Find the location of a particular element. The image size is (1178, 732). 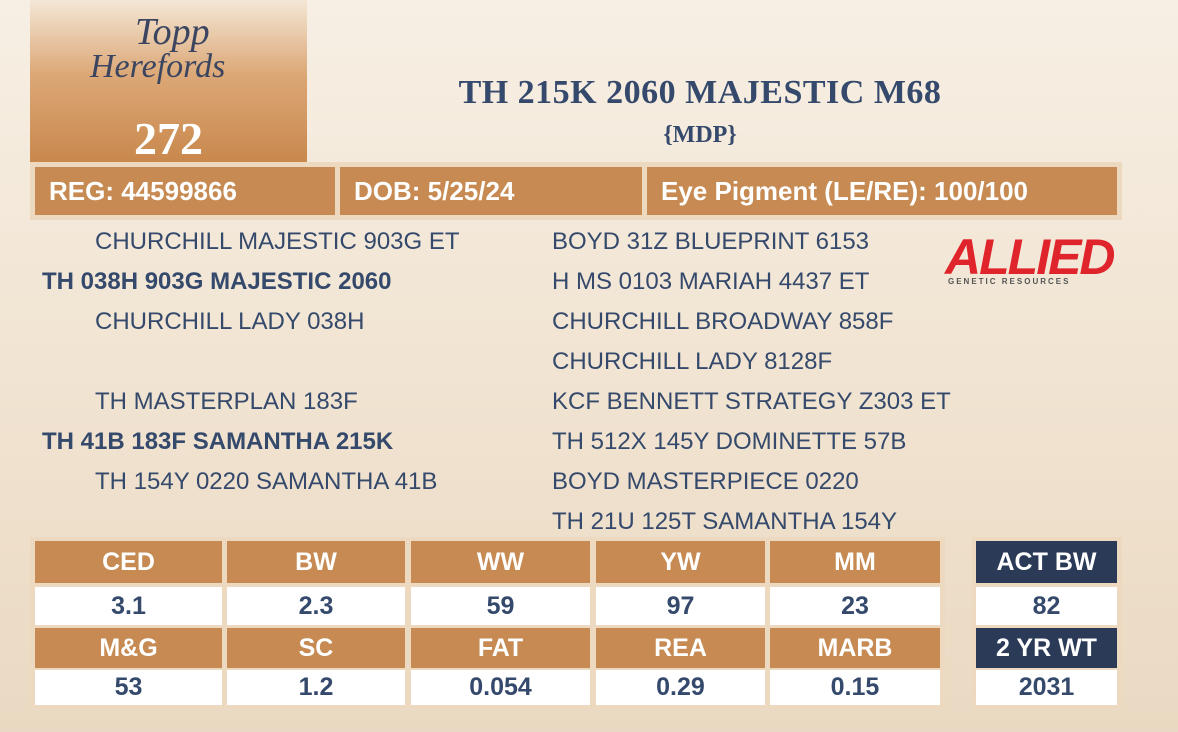

epd-header: MM is located at coordinates (855, 562).